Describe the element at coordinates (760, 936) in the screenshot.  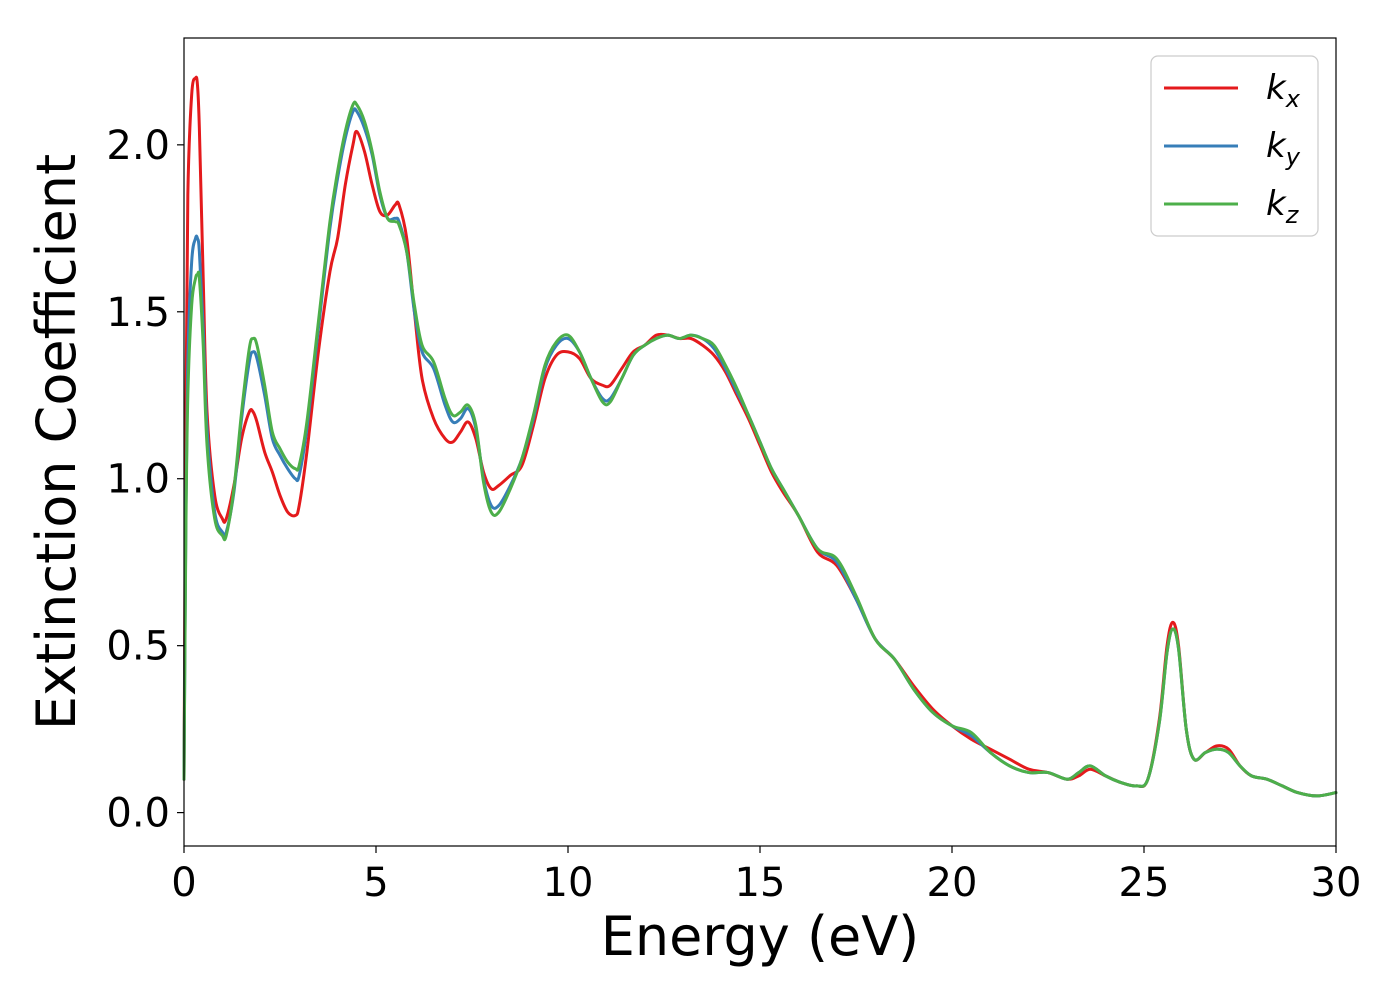
I see `x-axis-title: Energy (eV)` at that location.